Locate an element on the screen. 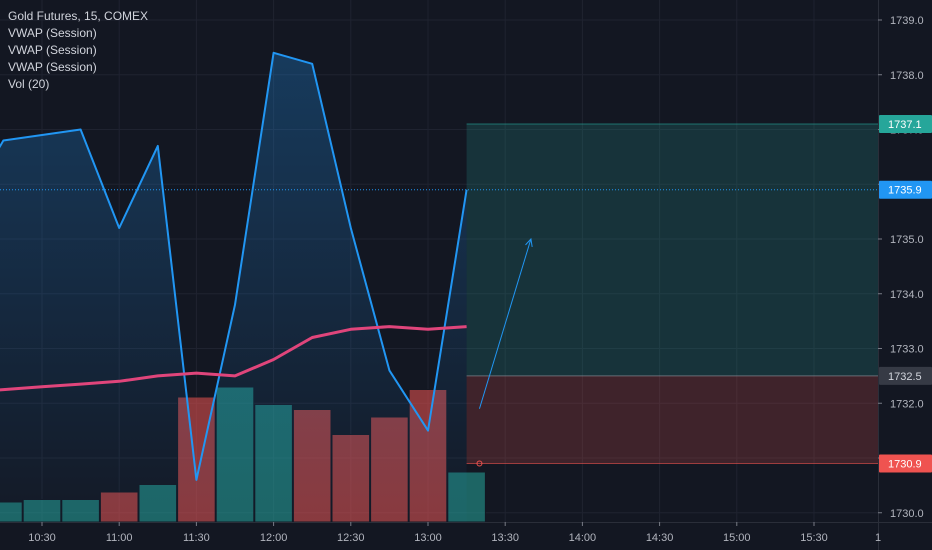 The image size is (932, 550). x-tick-label: 14:30 is located at coordinates (660, 538).